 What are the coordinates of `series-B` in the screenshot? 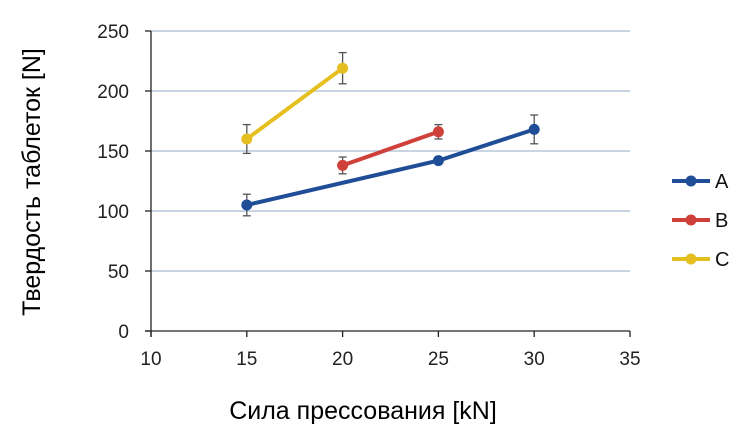 It's located at (390, 149).